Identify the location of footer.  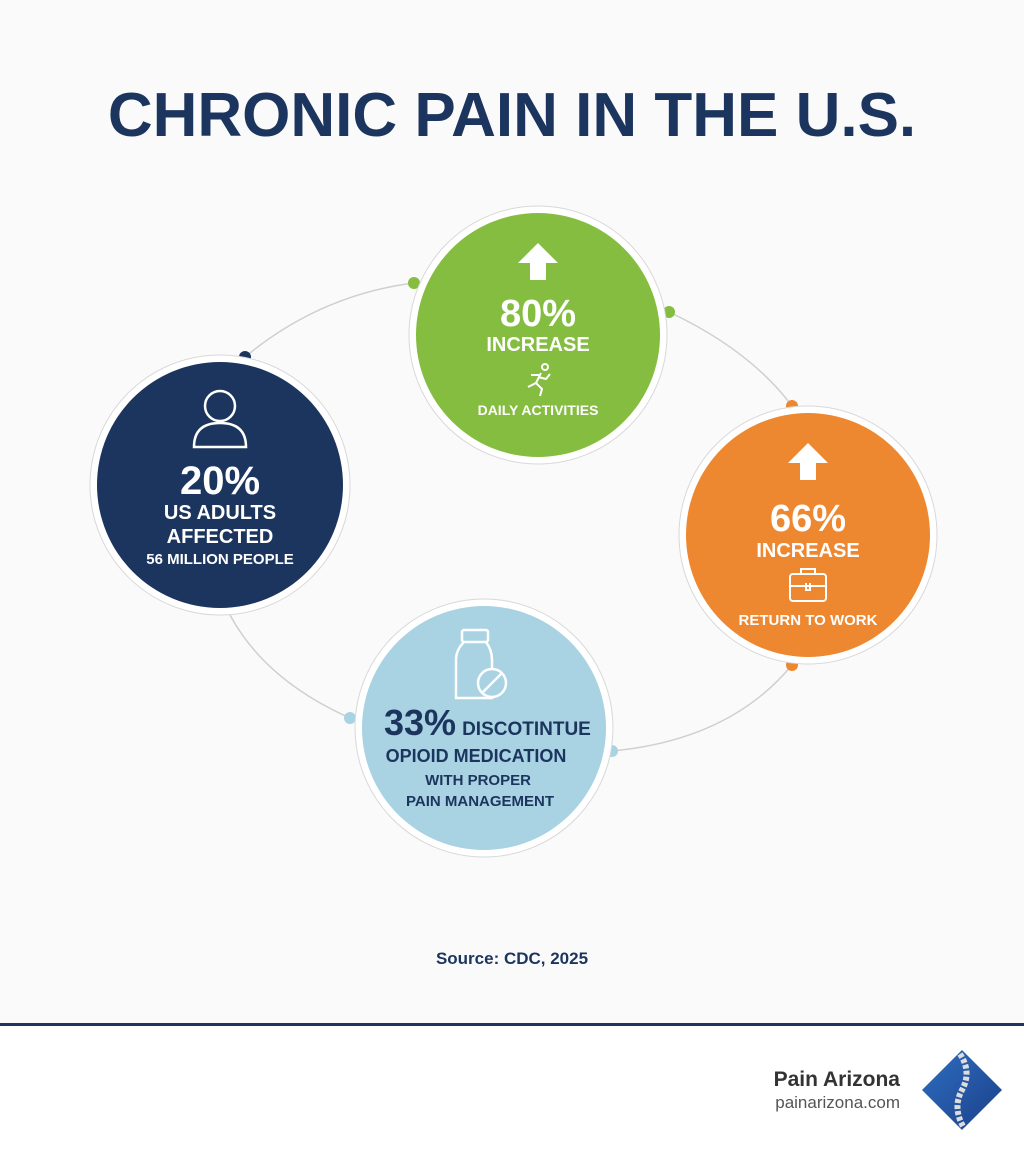
(512, 1090).